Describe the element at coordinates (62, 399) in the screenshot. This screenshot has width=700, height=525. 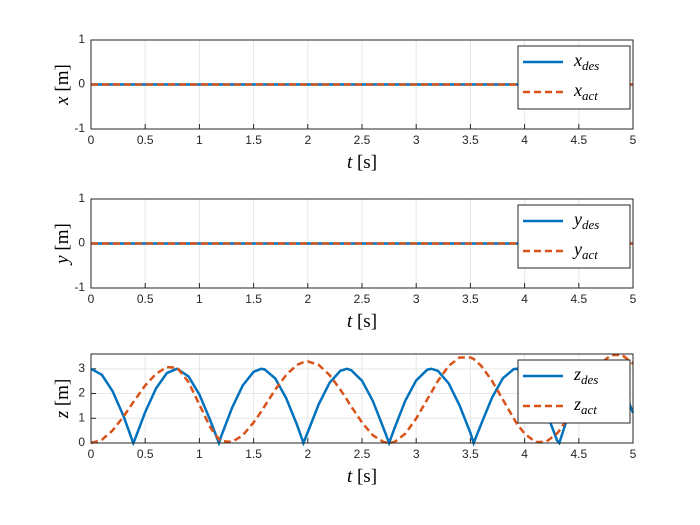
I see `y-axis-label: z [m]` at that location.